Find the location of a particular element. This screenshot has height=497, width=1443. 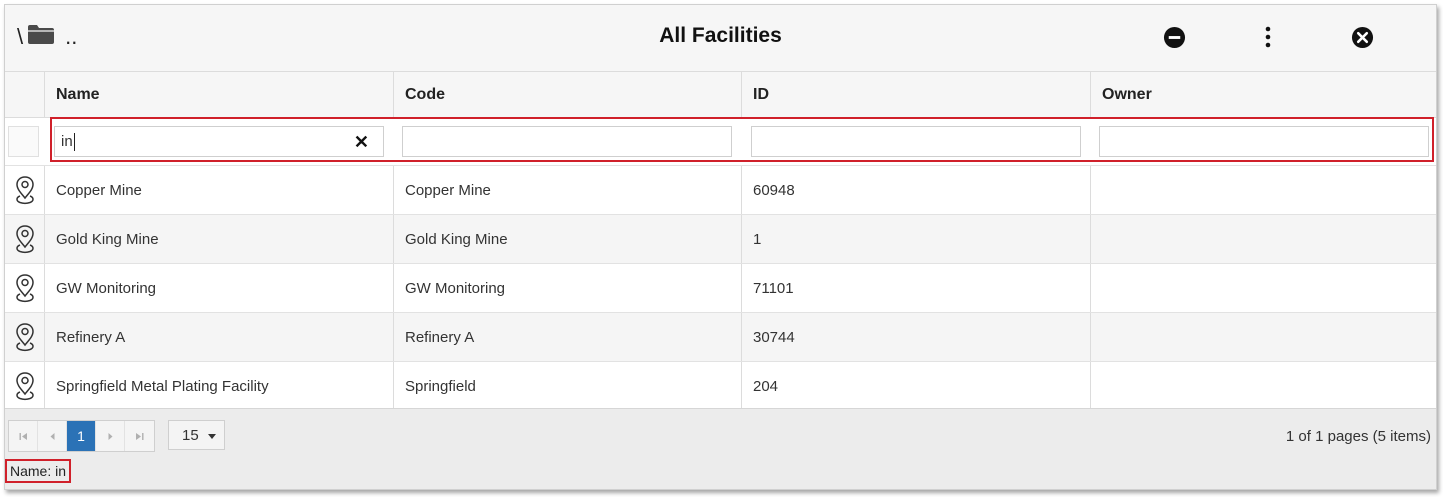

cell-name: GW Monitoring is located at coordinates (219, 288).